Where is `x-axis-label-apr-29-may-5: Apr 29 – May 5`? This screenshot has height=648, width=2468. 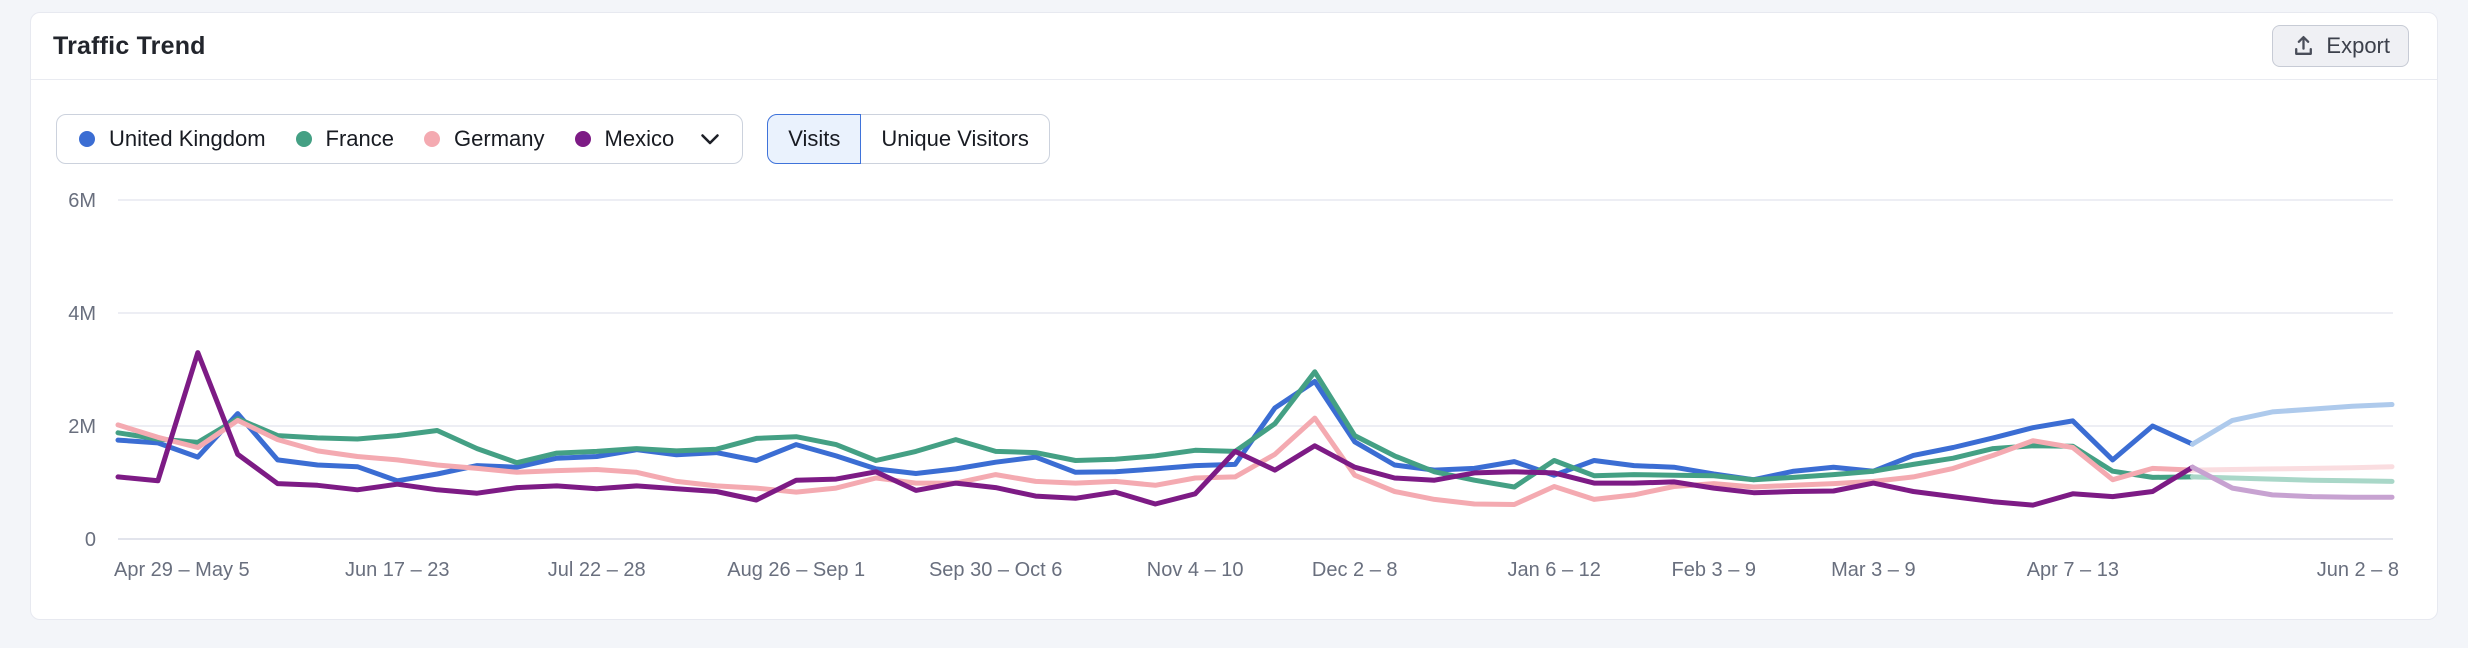 x-axis-label-apr-29-may-5: Apr 29 – May 5 is located at coordinates (182, 570).